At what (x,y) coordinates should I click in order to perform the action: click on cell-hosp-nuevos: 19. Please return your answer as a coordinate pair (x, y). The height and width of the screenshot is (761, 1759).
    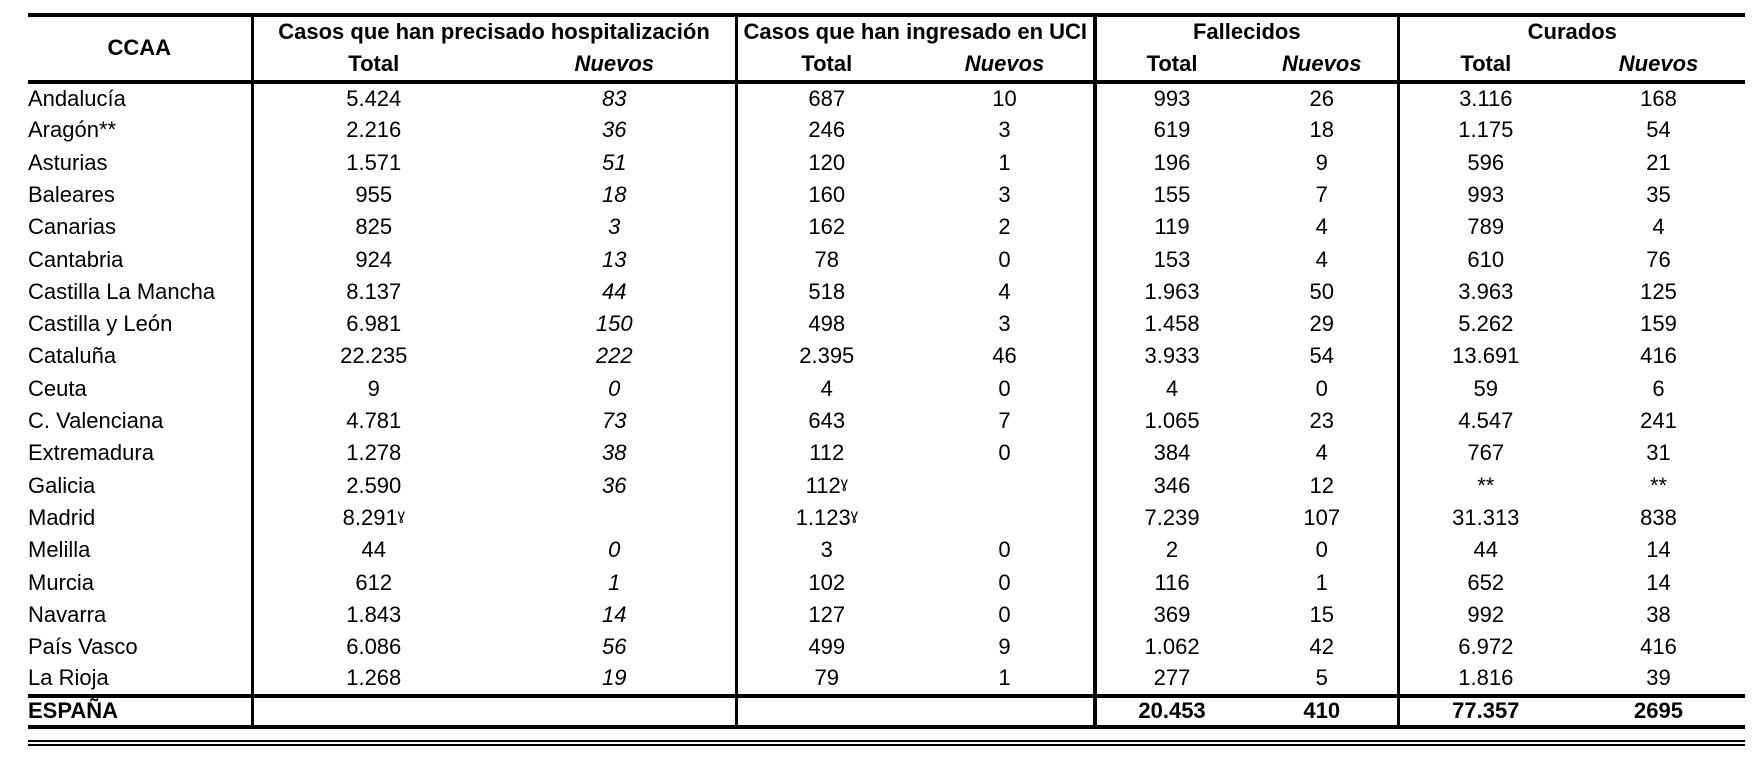
    Looking at the image, I should click on (614, 678).